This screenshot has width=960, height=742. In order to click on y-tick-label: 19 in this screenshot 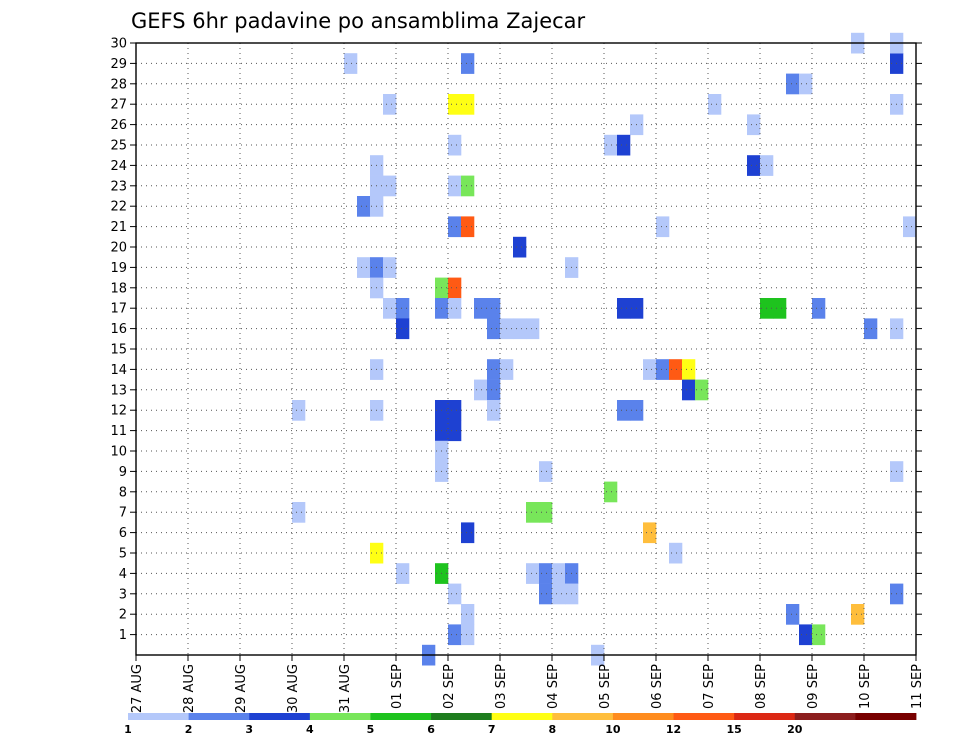, I will do `click(118, 268)`.